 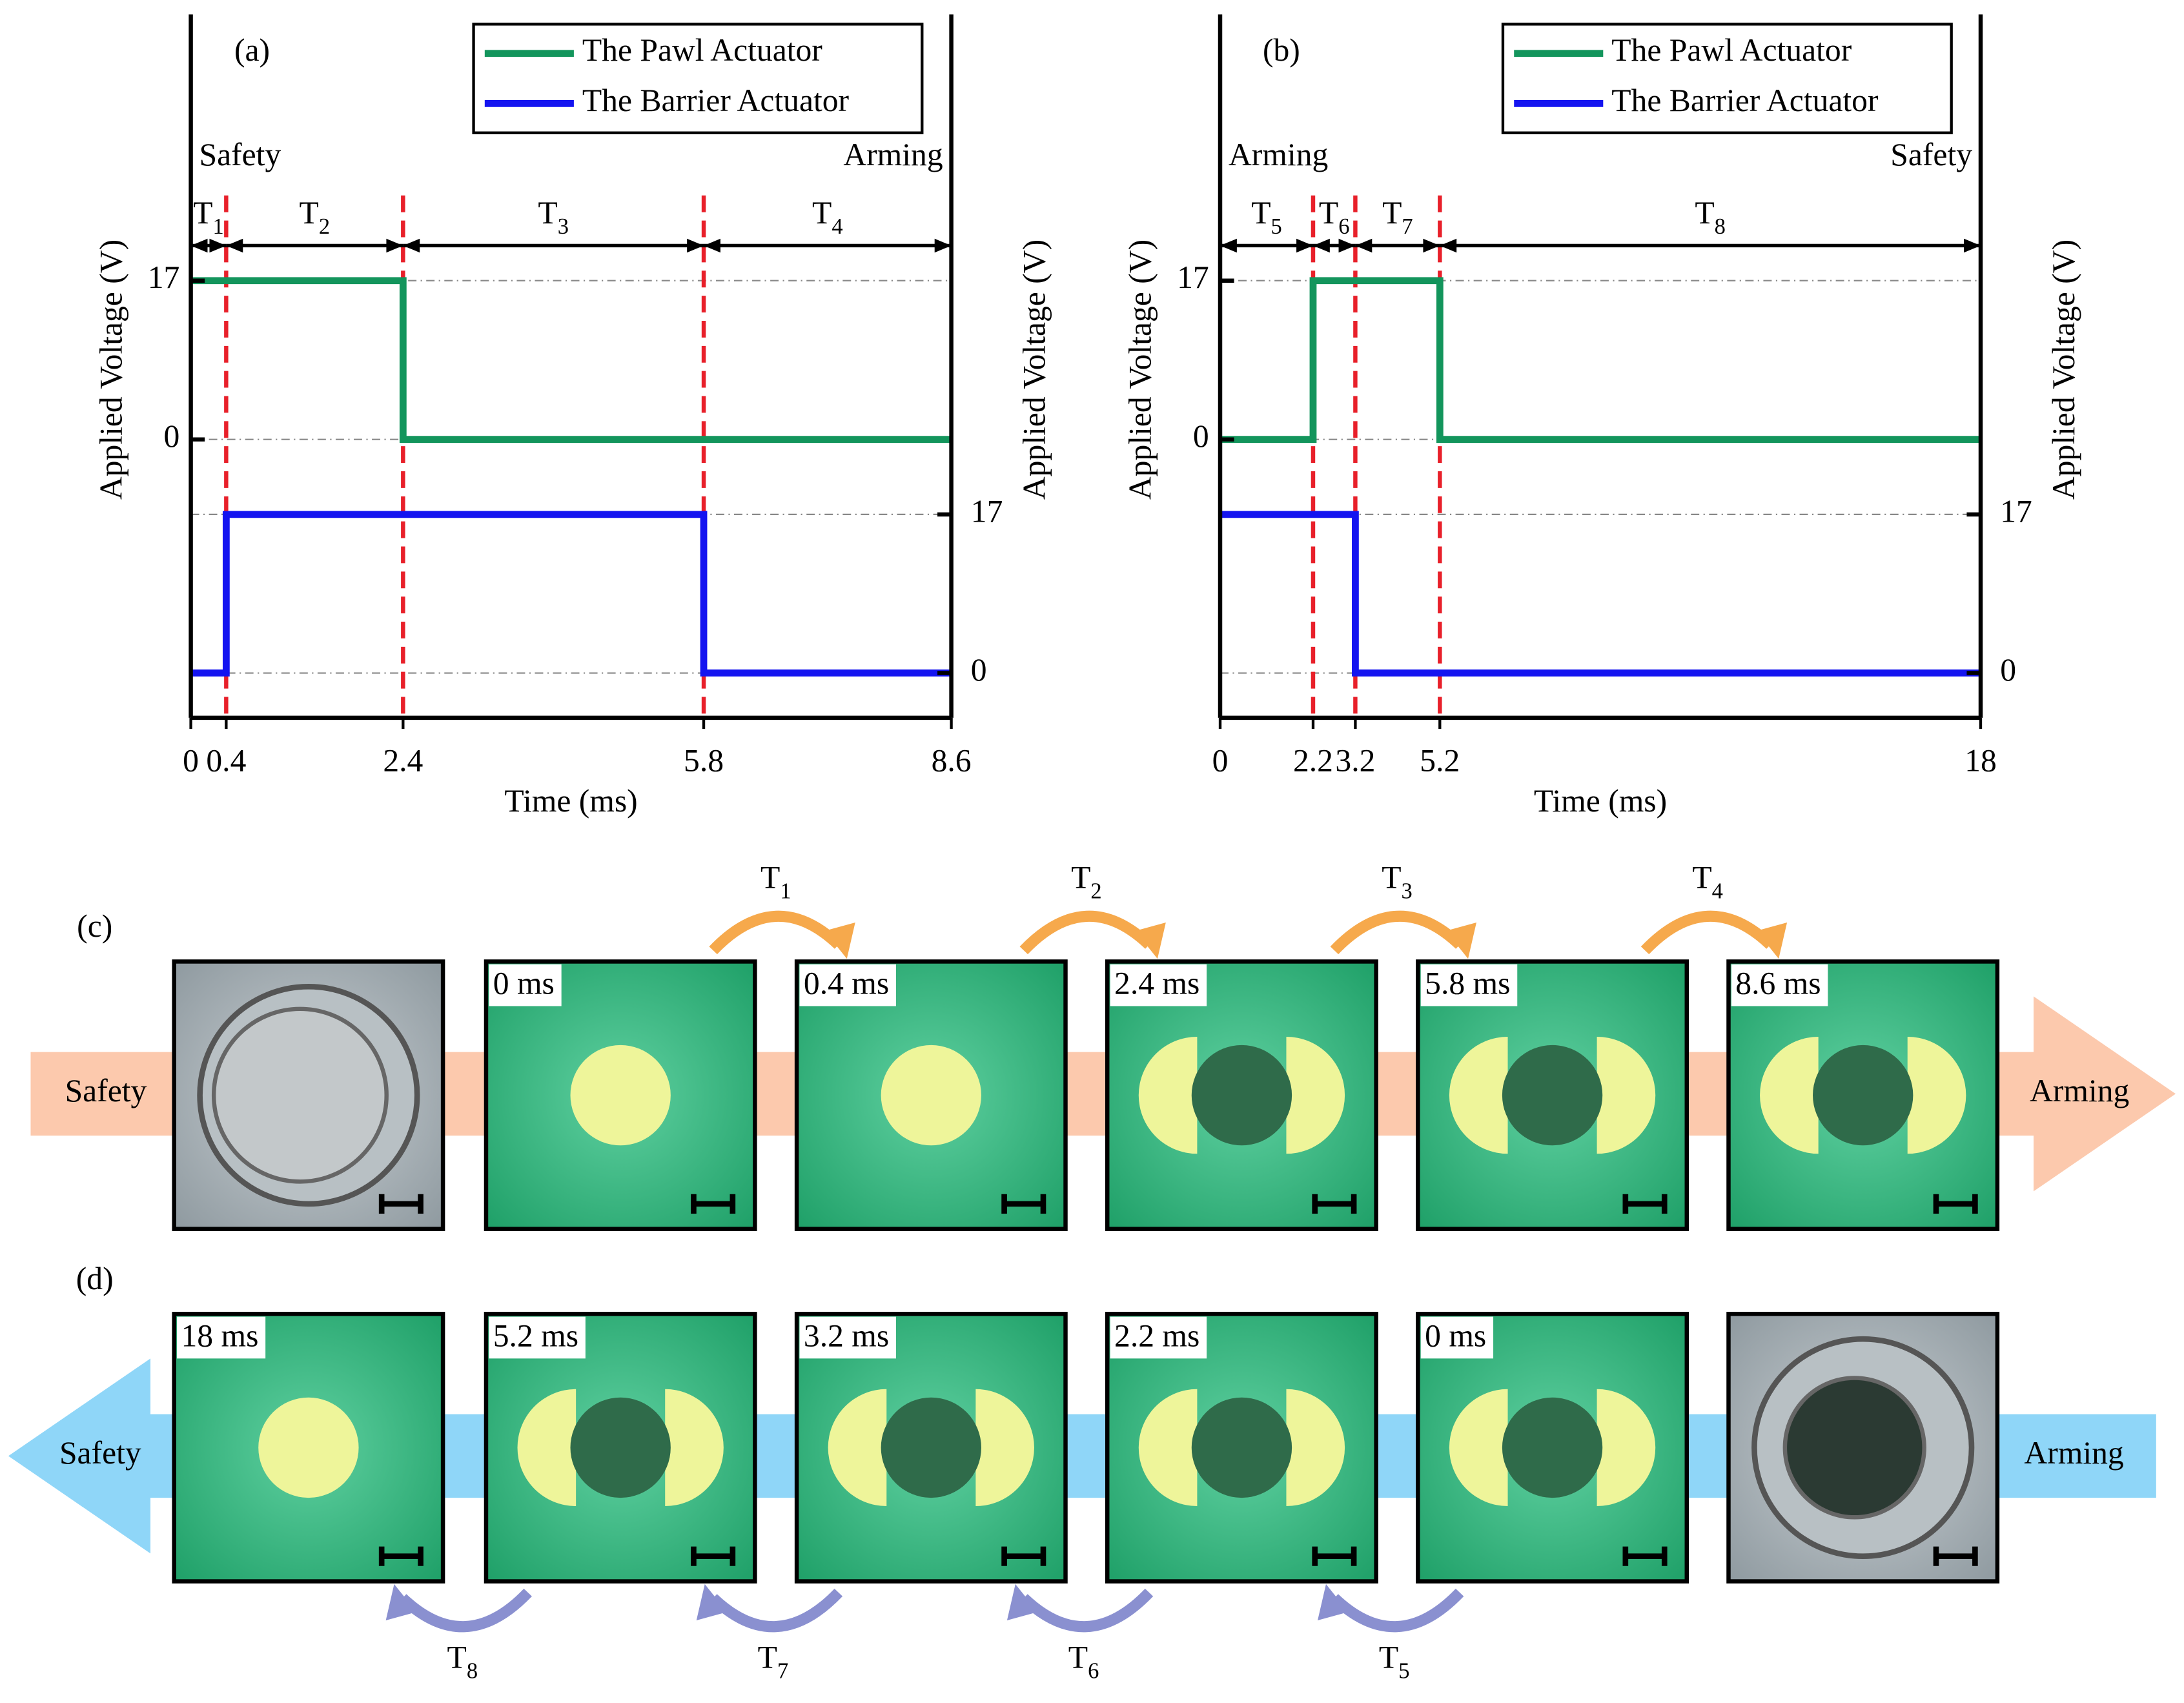 What do you see at coordinates (1355, 760) in the screenshot?
I see `x-tick-label: 3.2` at bounding box center [1355, 760].